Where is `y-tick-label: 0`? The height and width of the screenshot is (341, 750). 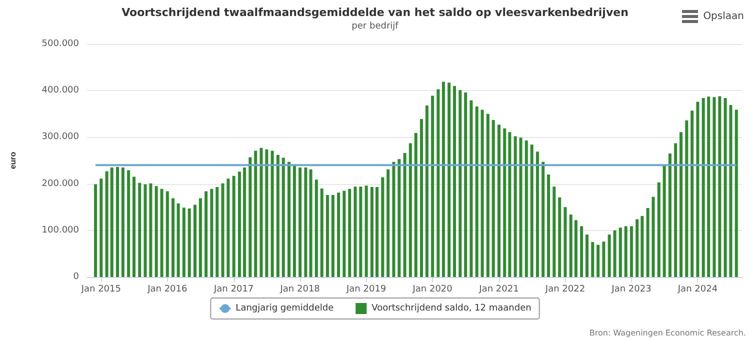
y-tick-label: 0 is located at coordinates (76, 277).